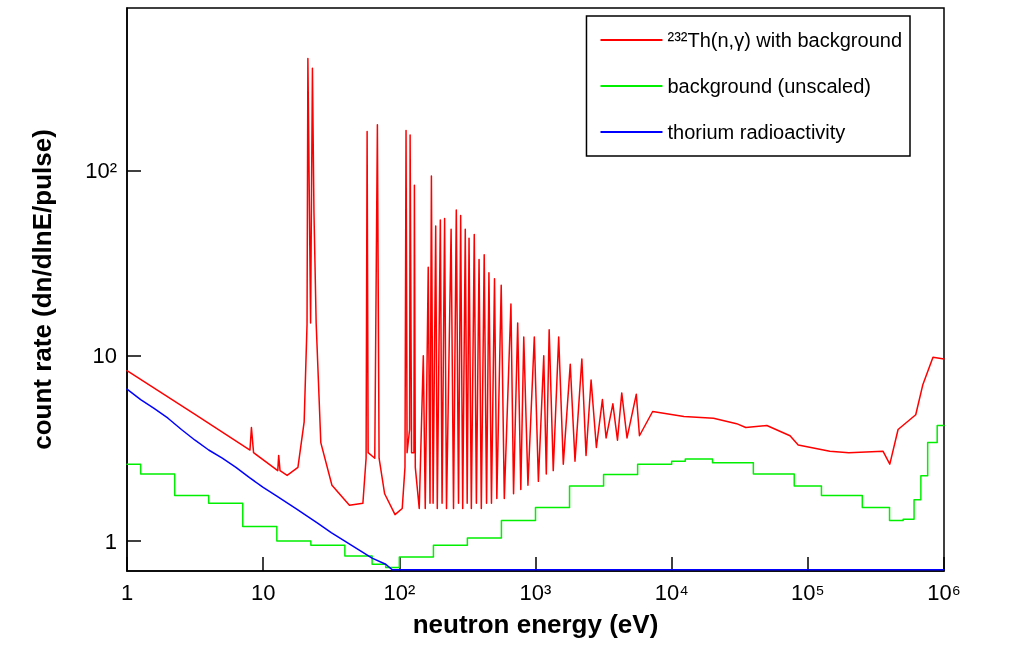 This screenshot has height=655, width=1014. Describe the element at coordinates (42, 289) in the screenshot. I see `y-axis-title: count rate (dn/dlnE/pulse)` at that location.